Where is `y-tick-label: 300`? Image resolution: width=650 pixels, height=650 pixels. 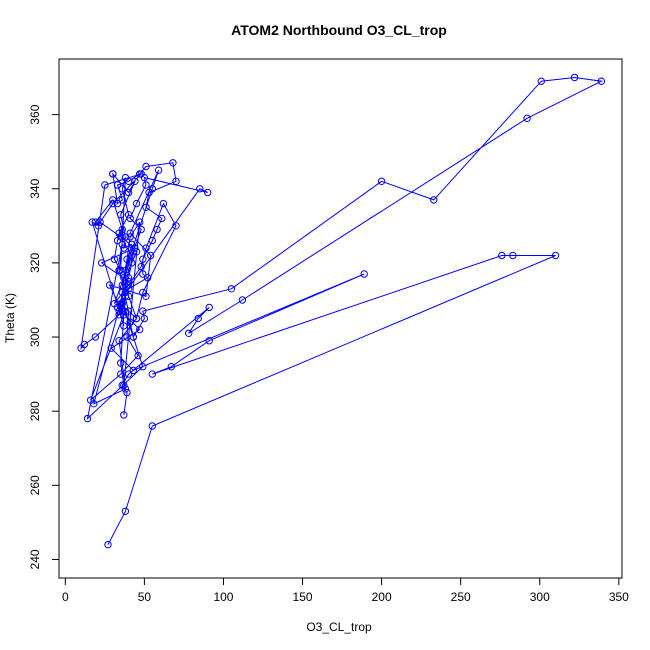 y-tick-label: 300 is located at coordinates (35, 337).